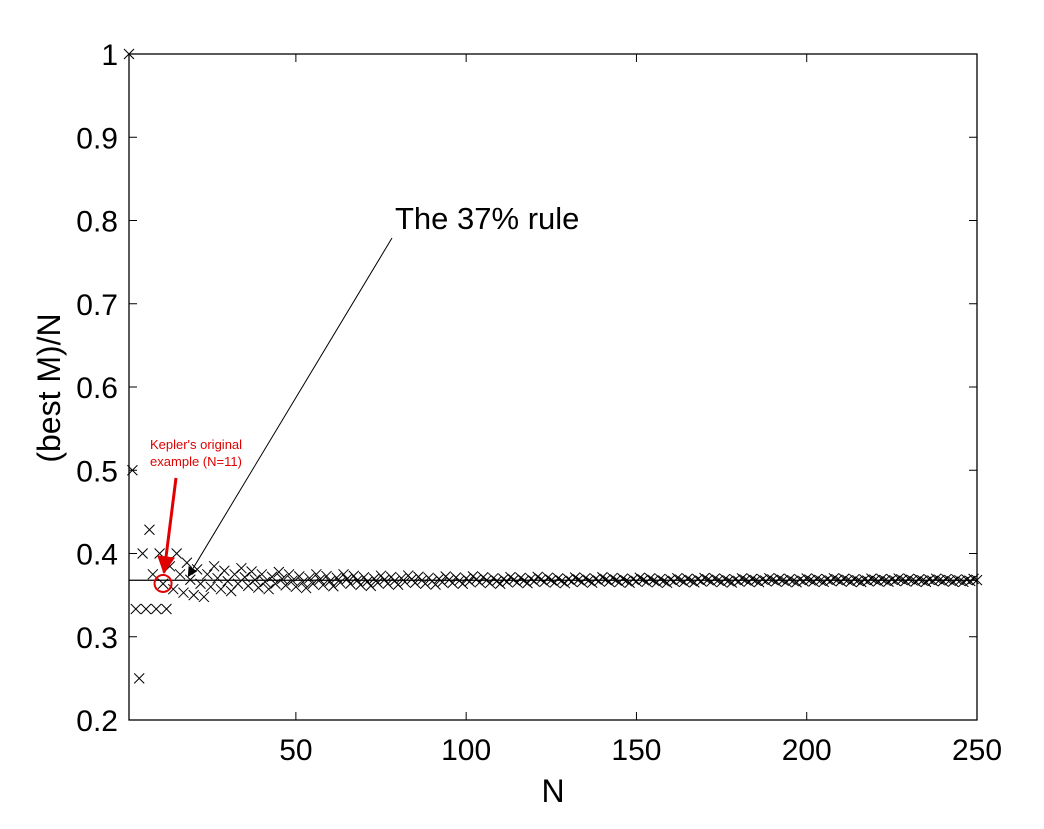  I want to click on y-tick-label: 0.8, so click(97, 222).